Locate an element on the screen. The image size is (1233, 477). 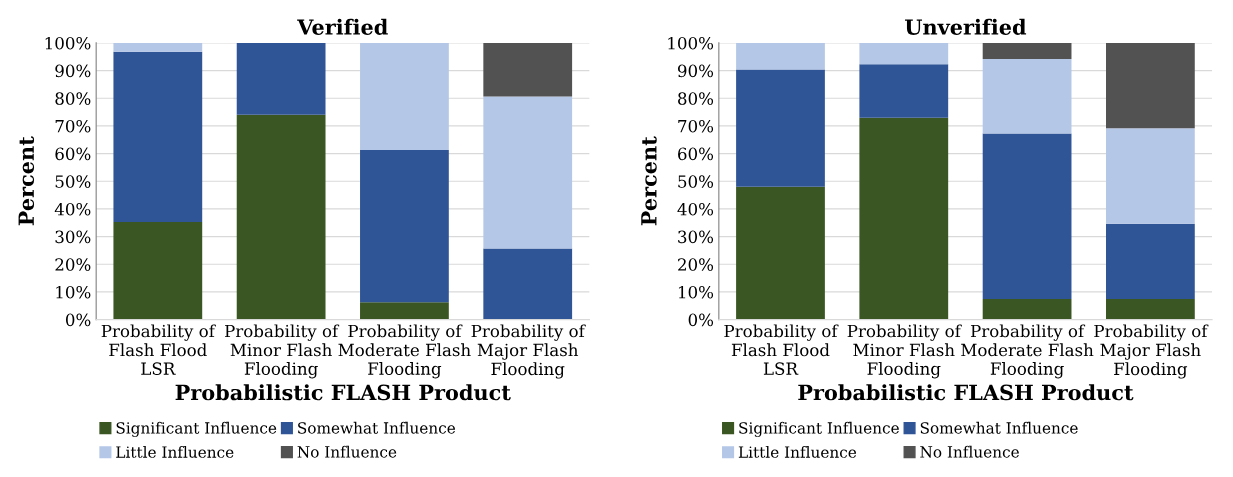
chart-title: Verified is located at coordinates (342, 26).